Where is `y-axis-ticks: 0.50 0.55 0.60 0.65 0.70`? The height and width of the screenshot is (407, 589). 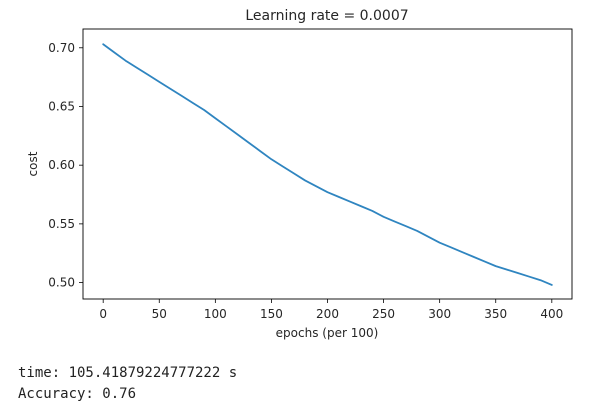 y-axis-ticks: 0.50 0.55 0.60 0.65 0.70 is located at coordinates (65, 165).